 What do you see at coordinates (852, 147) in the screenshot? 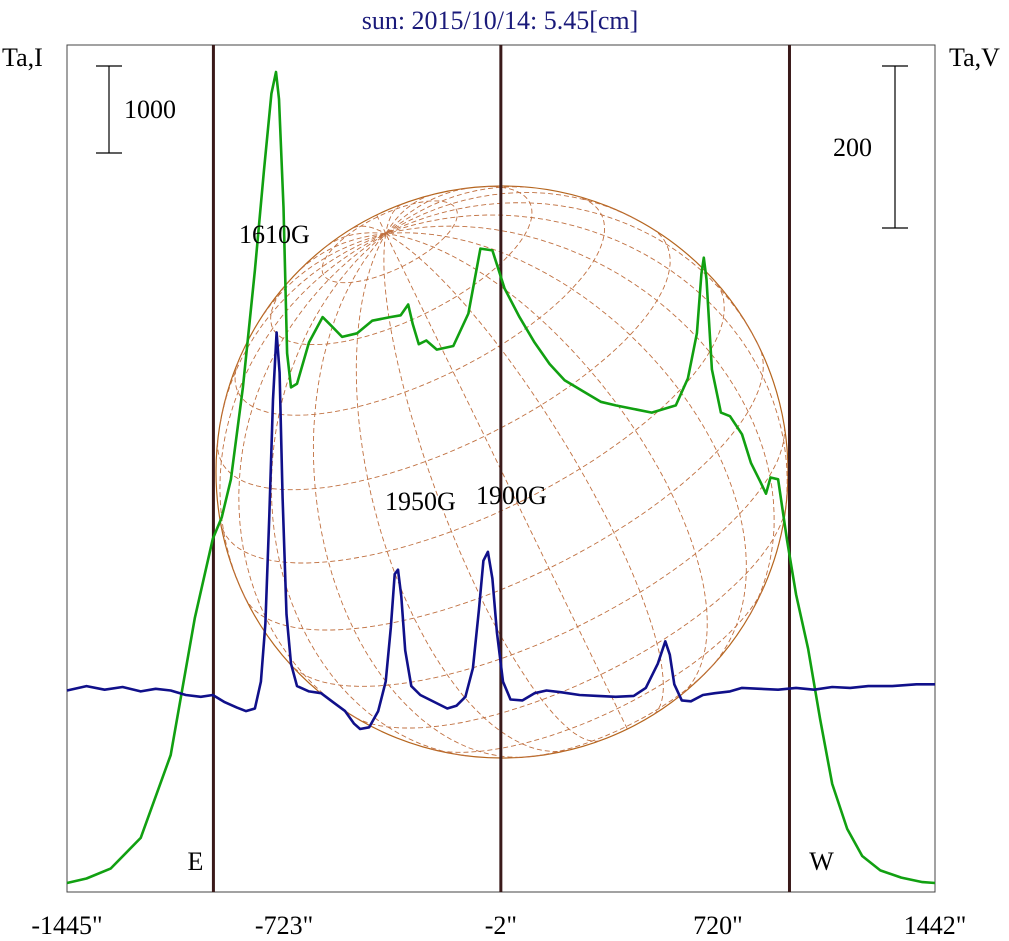
I see `right-scale-label: 200` at bounding box center [852, 147].